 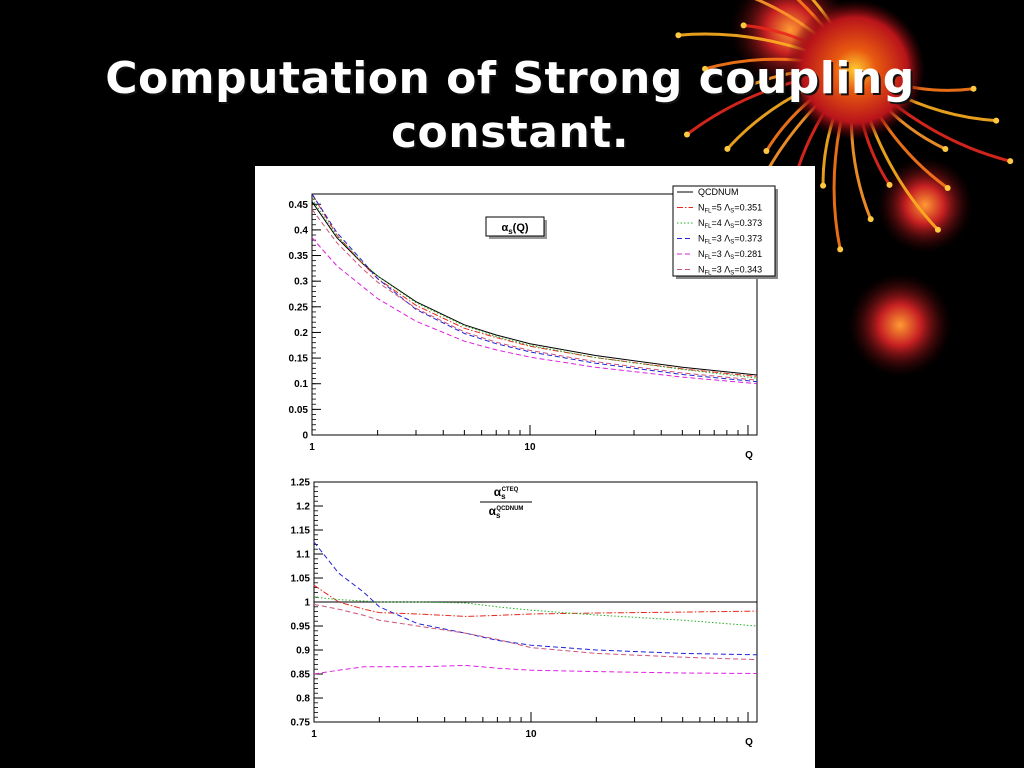 I want to click on chart-title-suffix: (Q), so click(x=521, y=228).